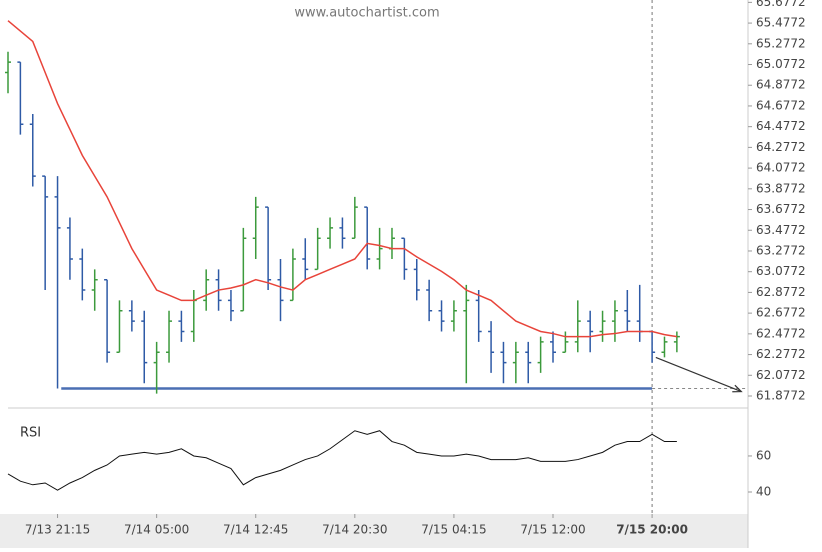 The image size is (822, 552). Describe the element at coordinates (763, 455) in the screenshot. I see `y-tick-label: 60` at that location.